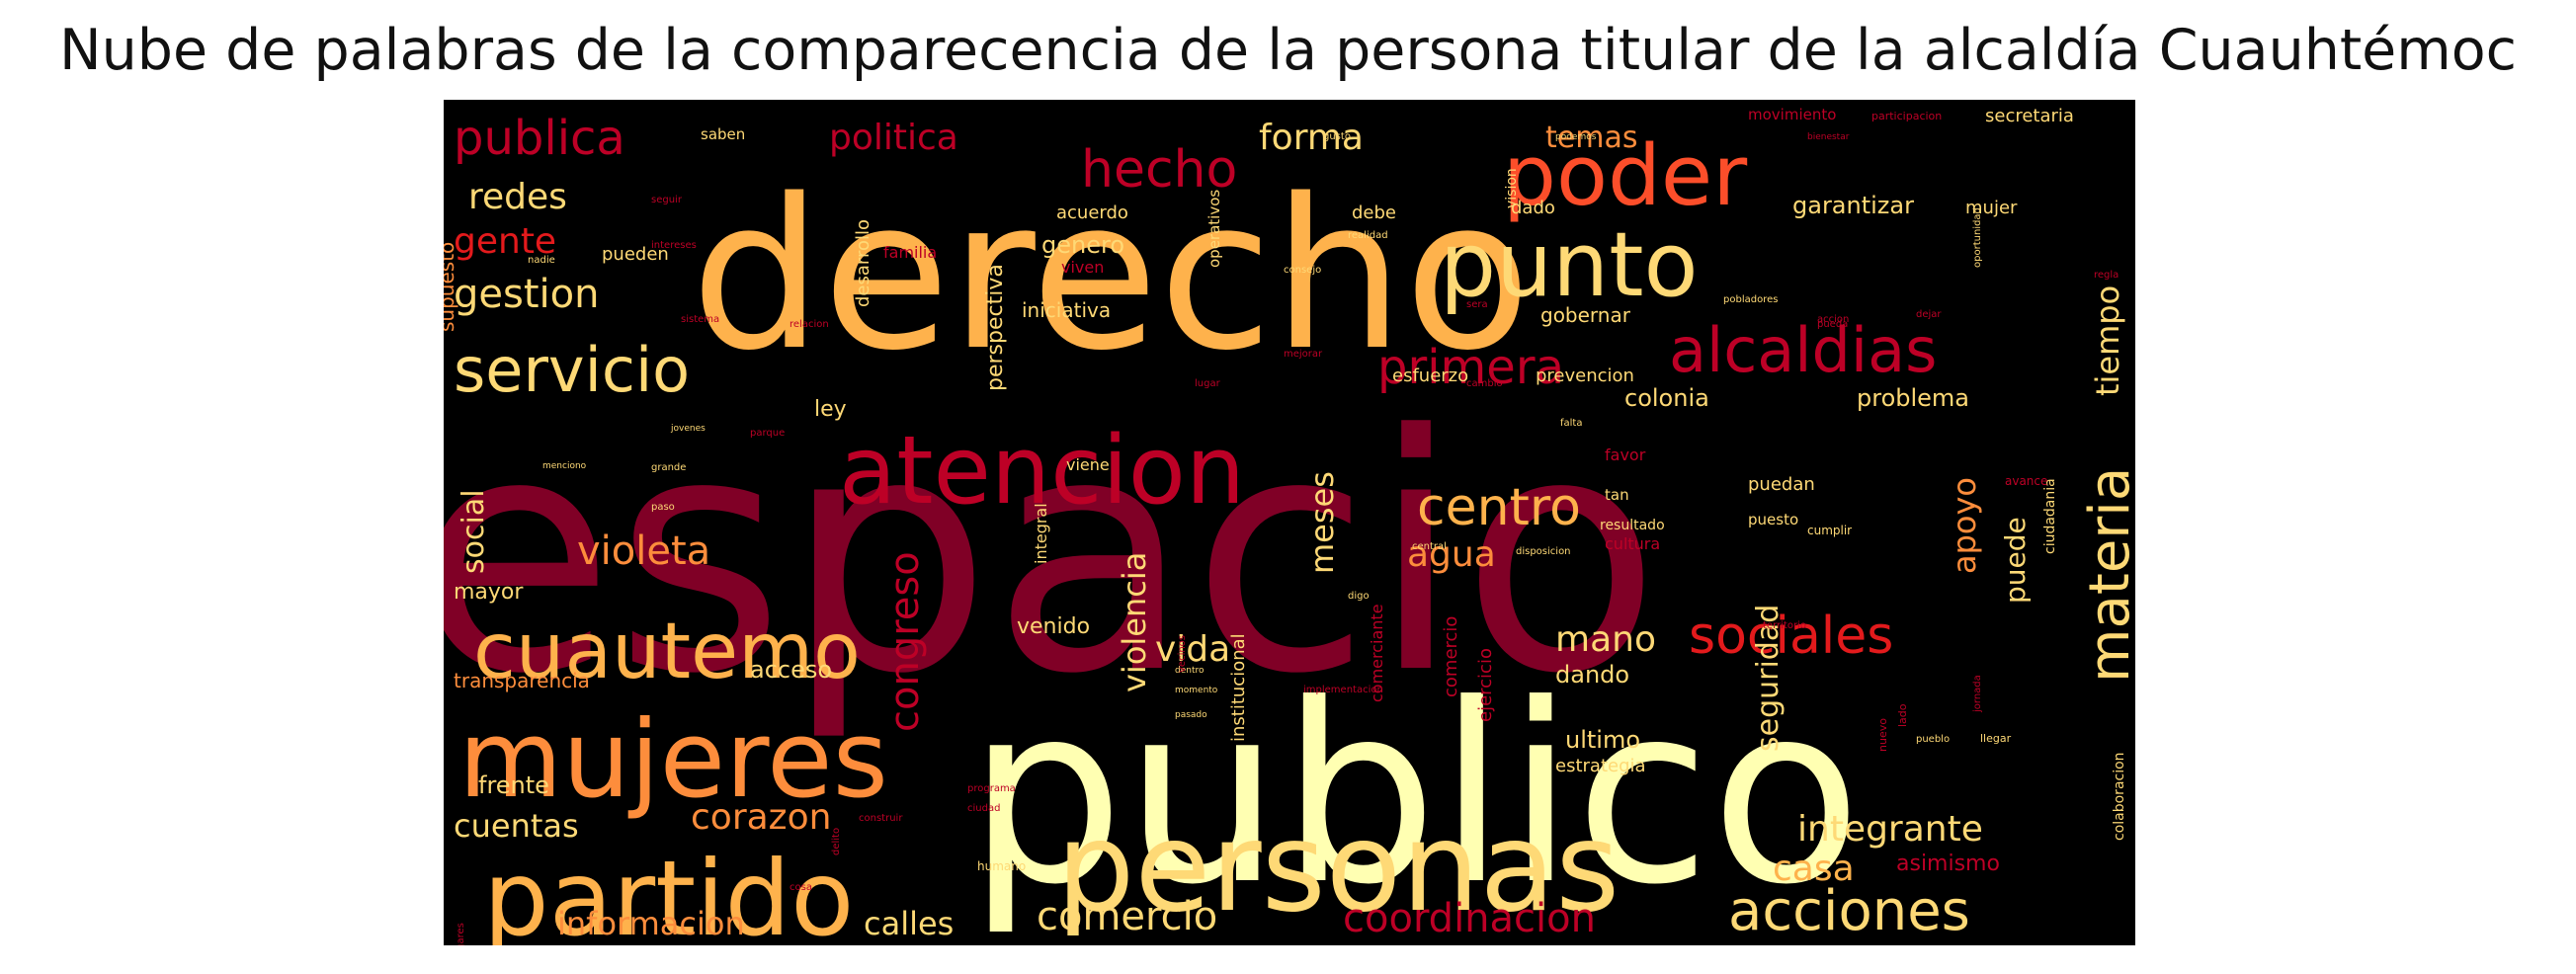 This screenshot has height=974, width=2576. Describe the element at coordinates (663, 508) in the screenshot. I see `cloud-word: paso` at that location.